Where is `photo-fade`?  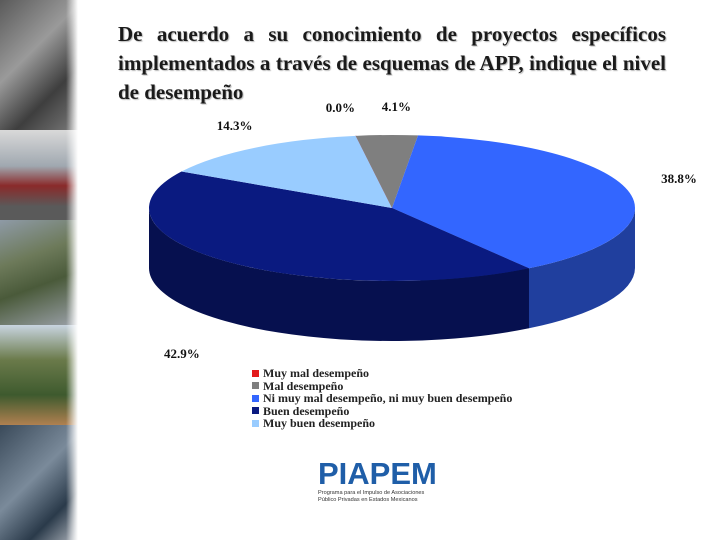
photo-fade is located at coordinates (72, 270).